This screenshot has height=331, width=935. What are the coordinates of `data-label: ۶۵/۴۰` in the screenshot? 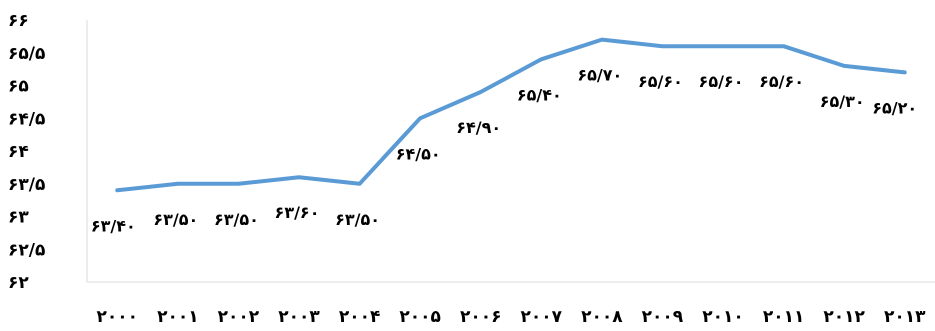 It's located at (539, 94).